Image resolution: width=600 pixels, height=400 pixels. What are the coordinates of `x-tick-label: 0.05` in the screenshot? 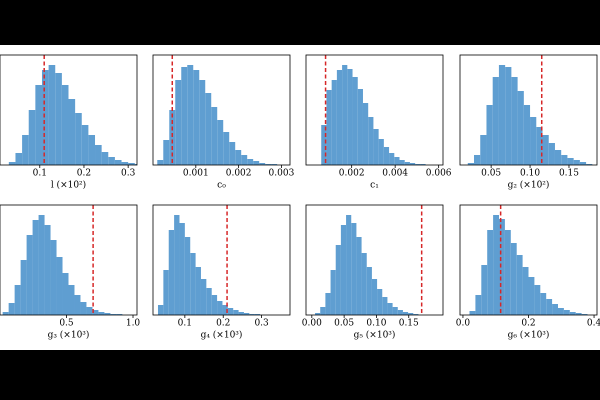 It's located at (344, 324).